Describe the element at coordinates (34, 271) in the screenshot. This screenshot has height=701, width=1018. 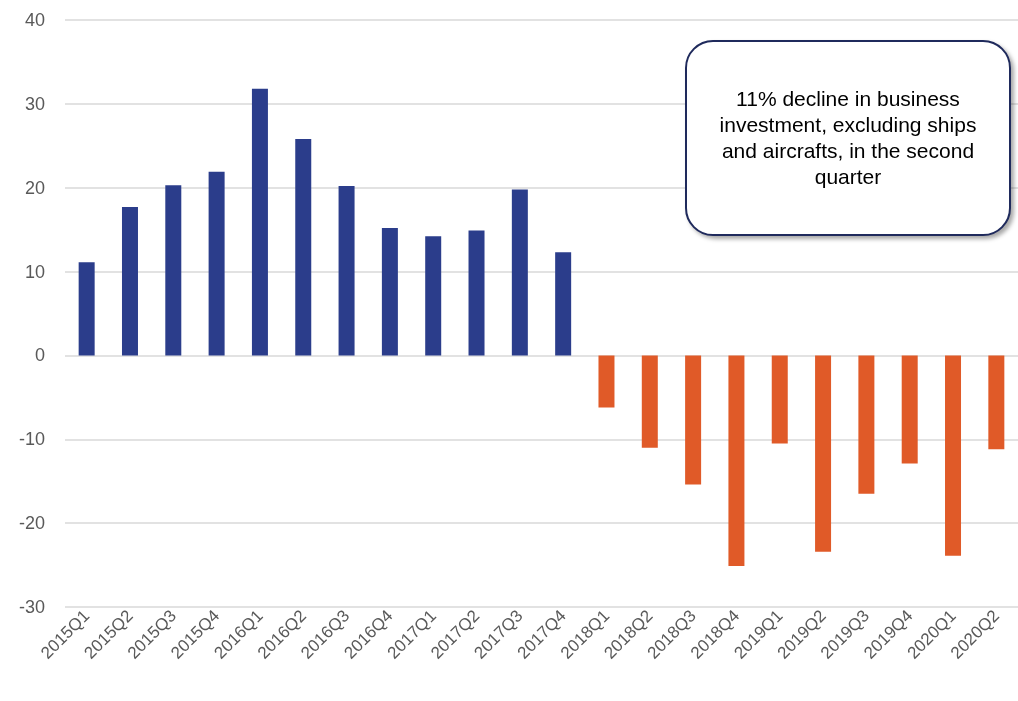
I see `y-tick-label: 10` at that location.